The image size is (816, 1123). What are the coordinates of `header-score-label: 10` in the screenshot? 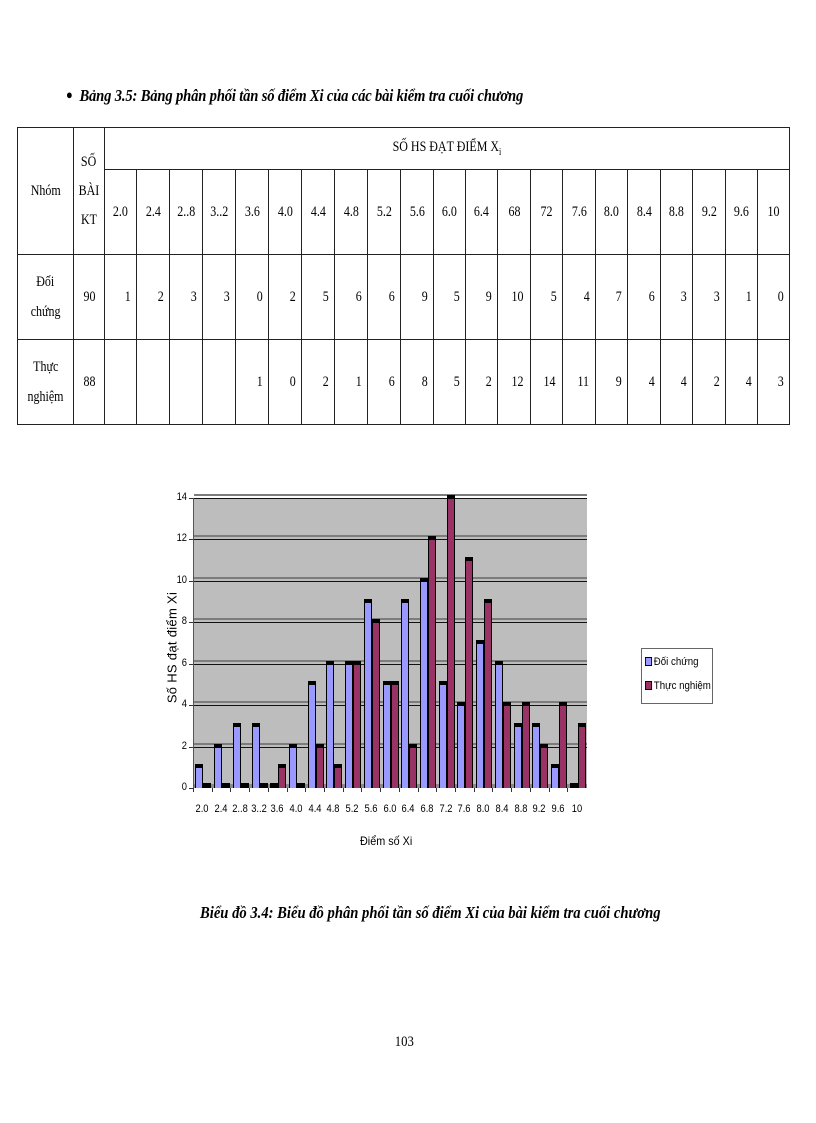 It's located at (773, 211).